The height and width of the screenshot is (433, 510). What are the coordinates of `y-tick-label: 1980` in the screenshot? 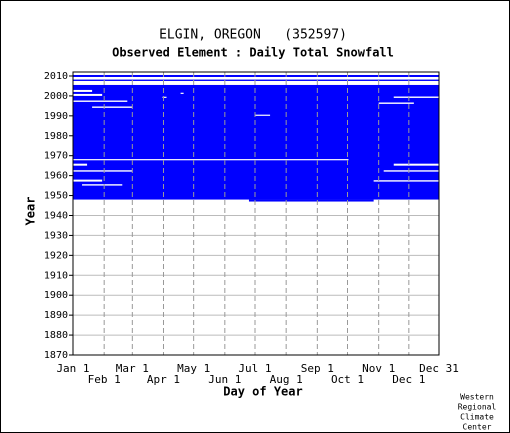 It's located at (56, 136).